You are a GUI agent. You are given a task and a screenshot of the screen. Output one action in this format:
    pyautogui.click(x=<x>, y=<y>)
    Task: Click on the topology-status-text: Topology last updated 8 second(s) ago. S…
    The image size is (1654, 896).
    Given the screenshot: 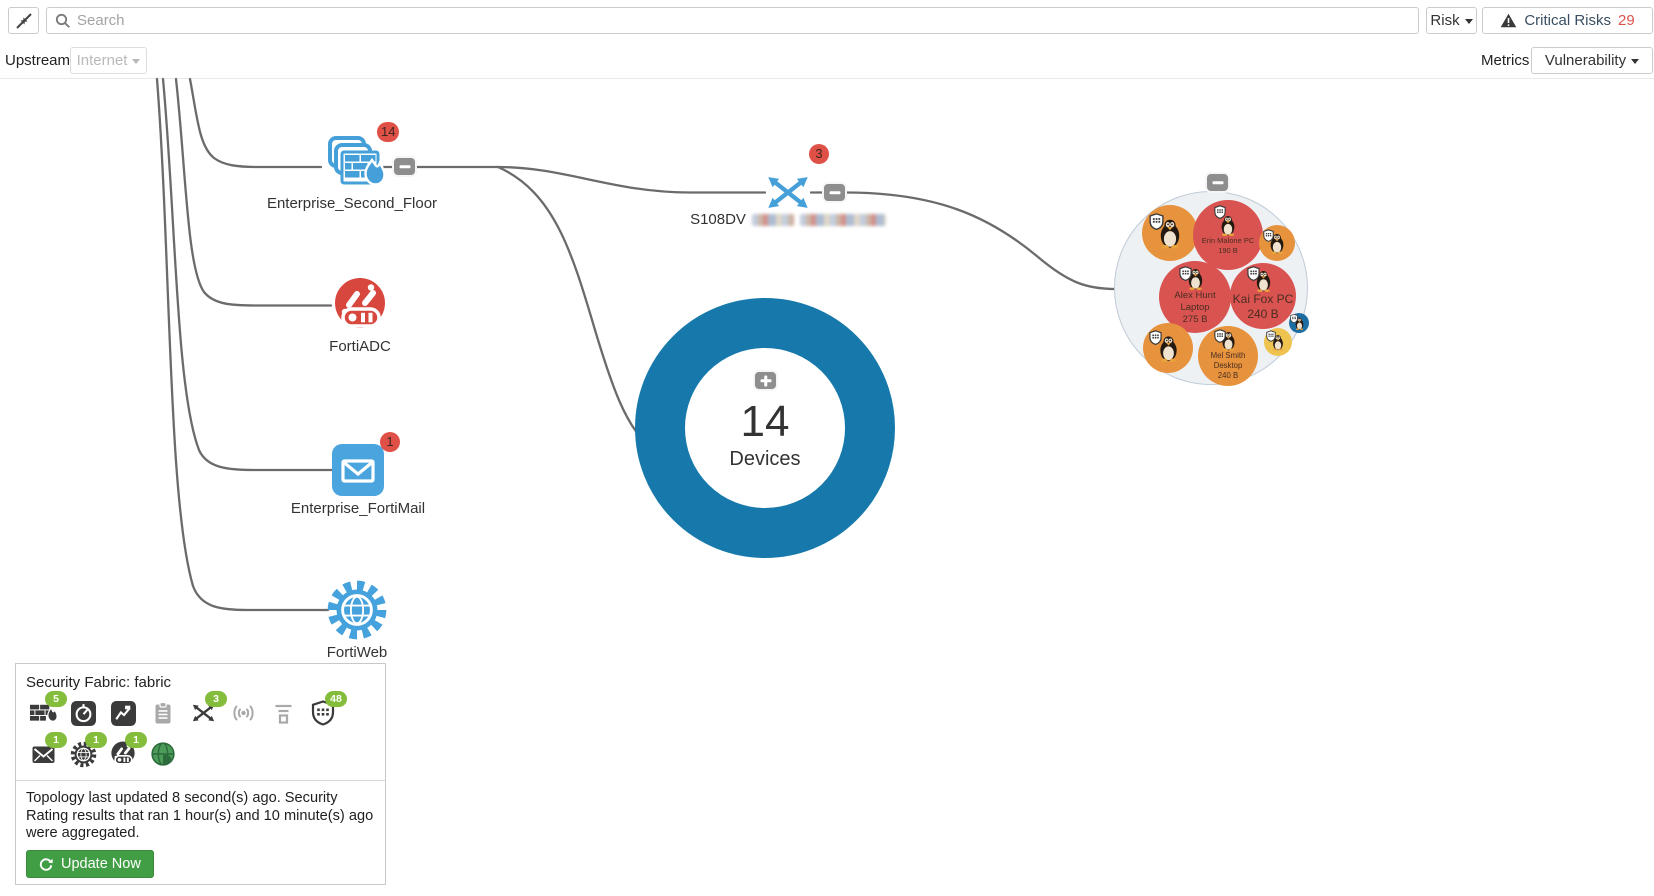 What is the action you would take?
    pyautogui.click(x=200, y=815)
    